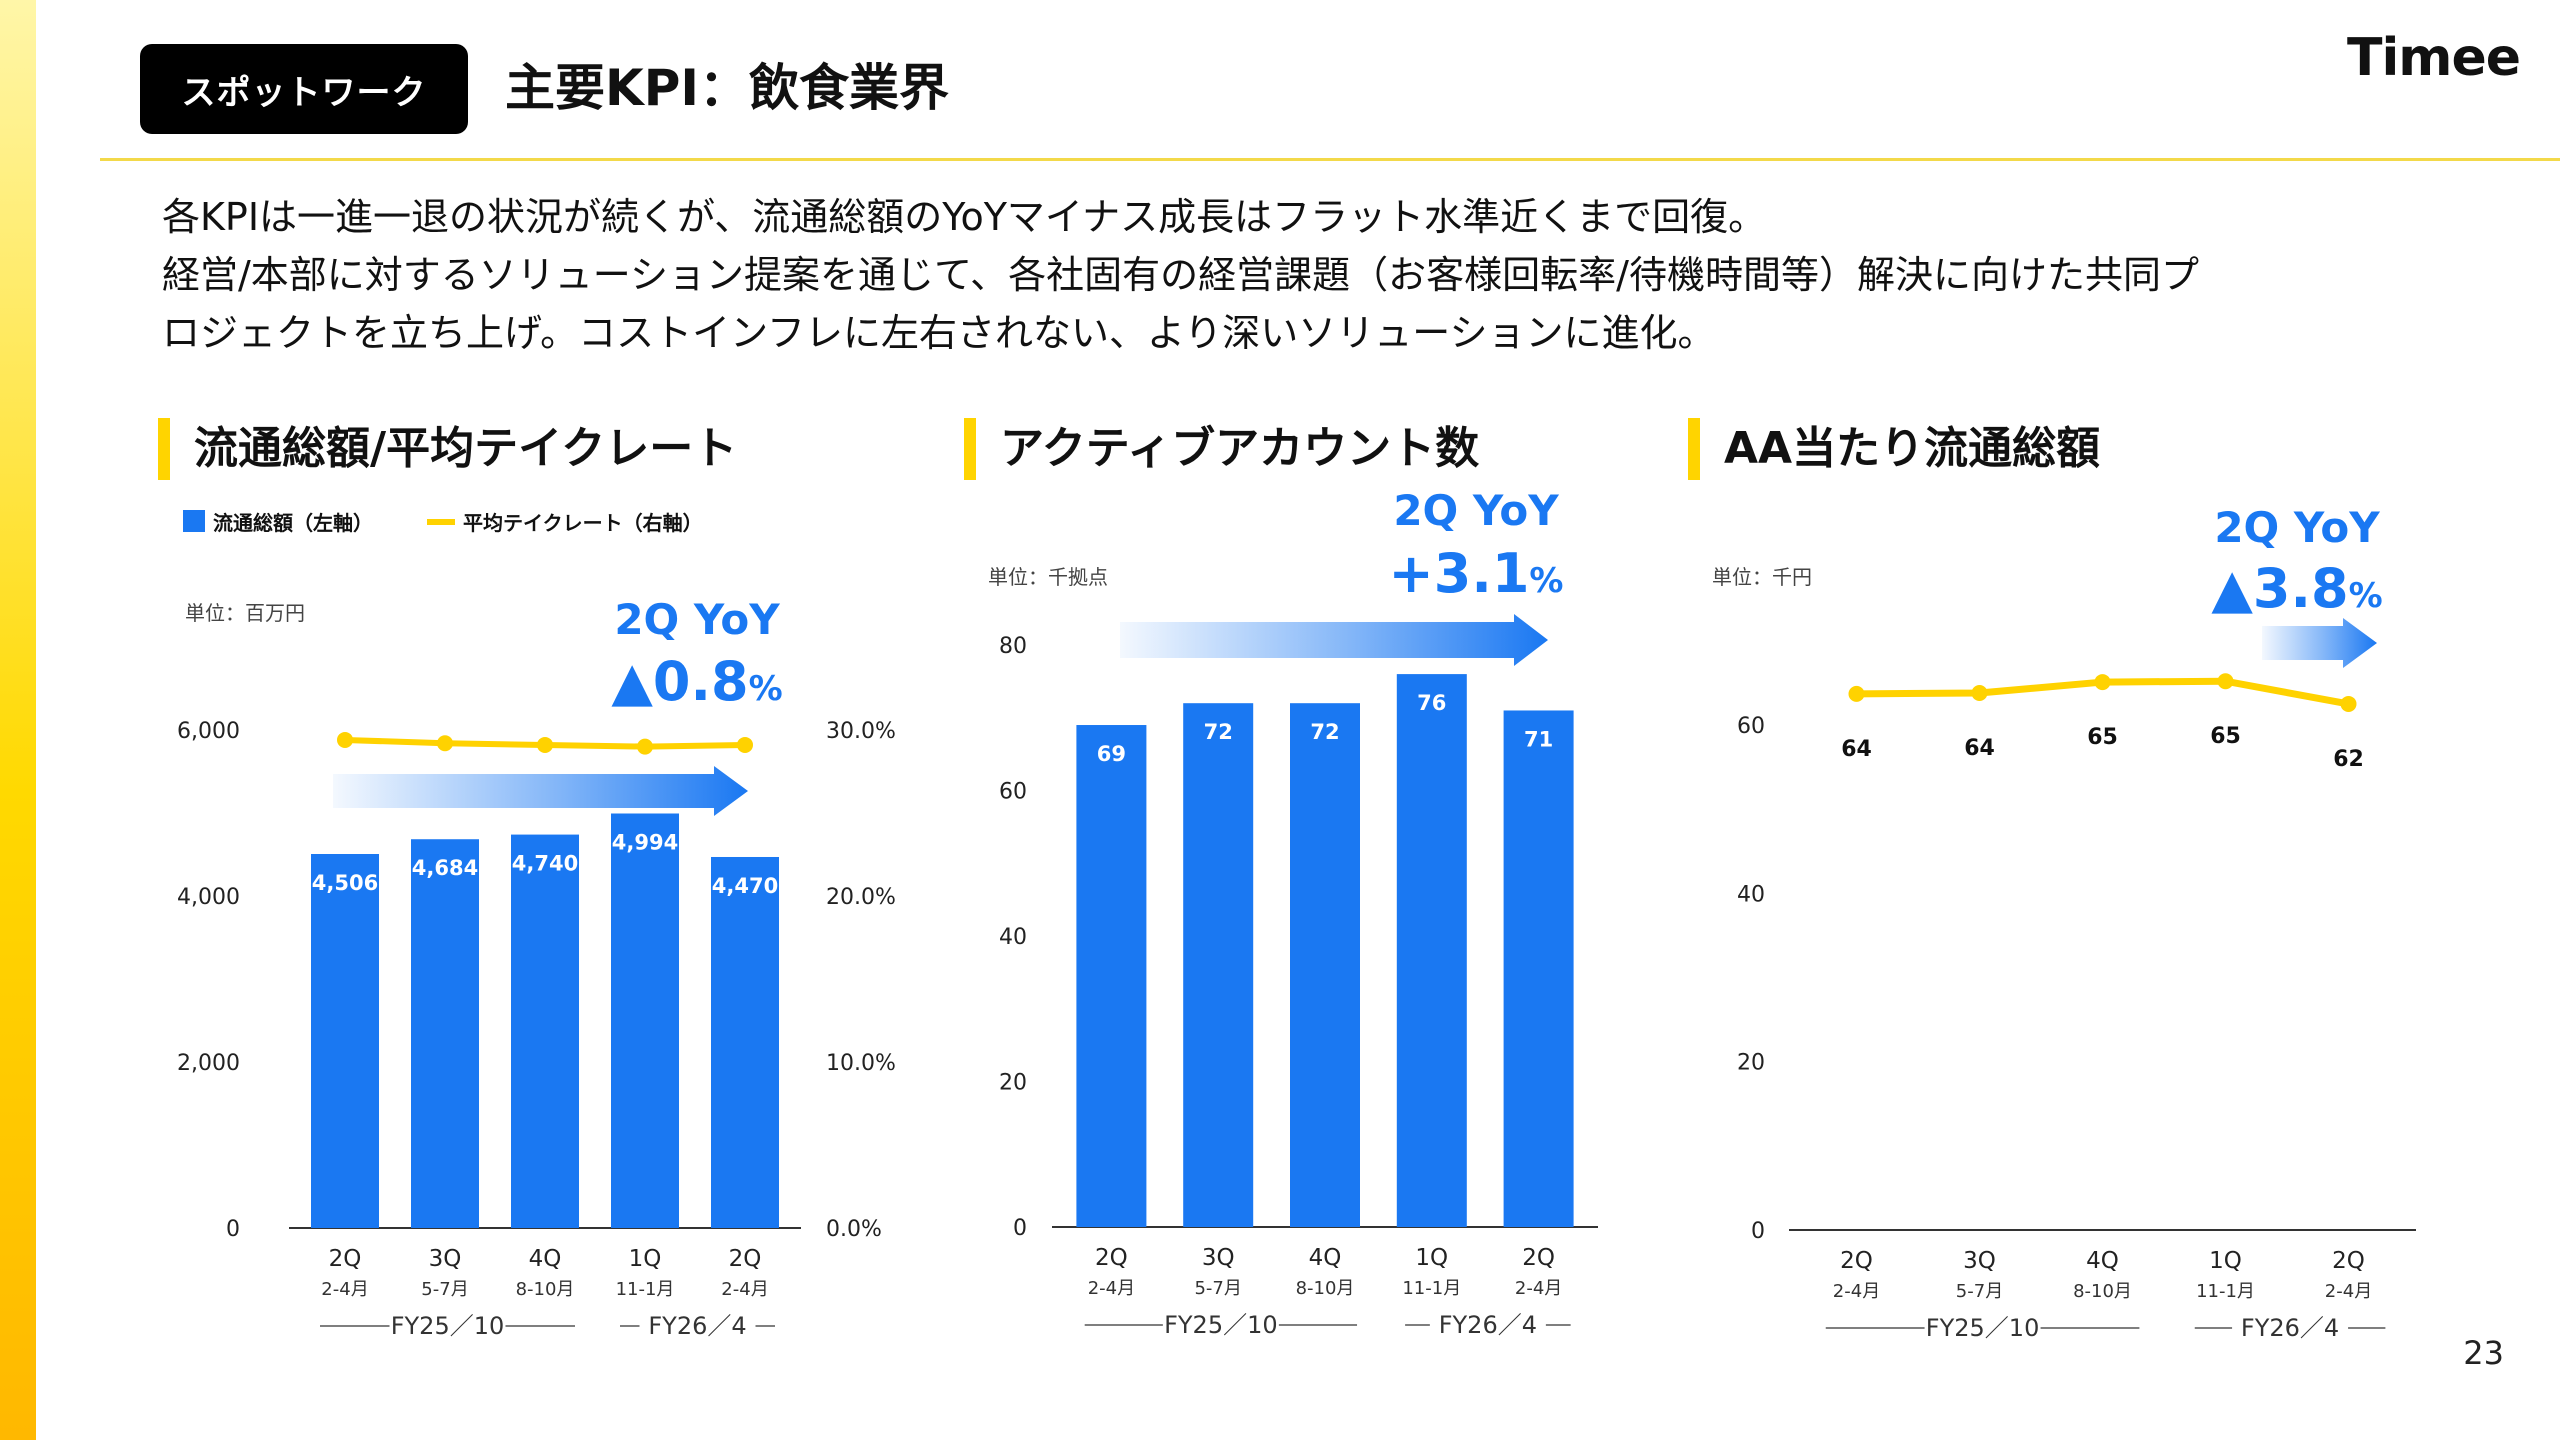 This screenshot has height=1440, width=2560. I want to click on yoy-value: +3.1%, so click(1476, 573).